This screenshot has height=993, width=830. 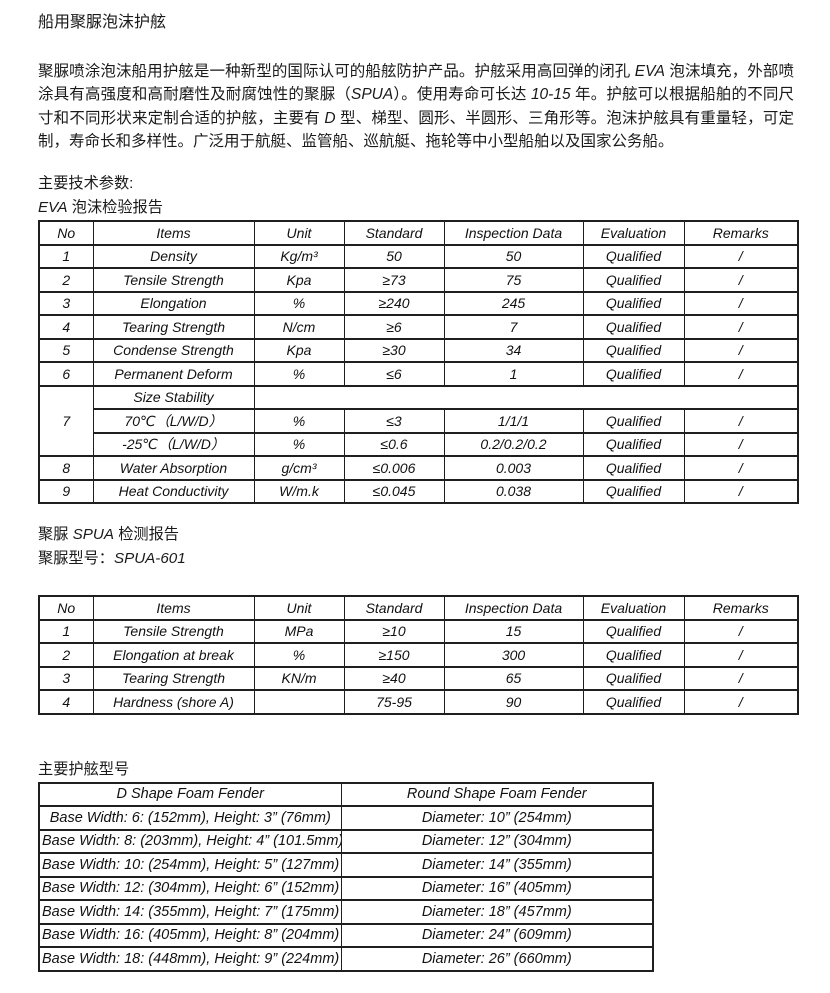 What do you see at coordinates (394, 444) in the screenshot?
I see `table-cell: ≤0.6` at bounding box center [394, 444].